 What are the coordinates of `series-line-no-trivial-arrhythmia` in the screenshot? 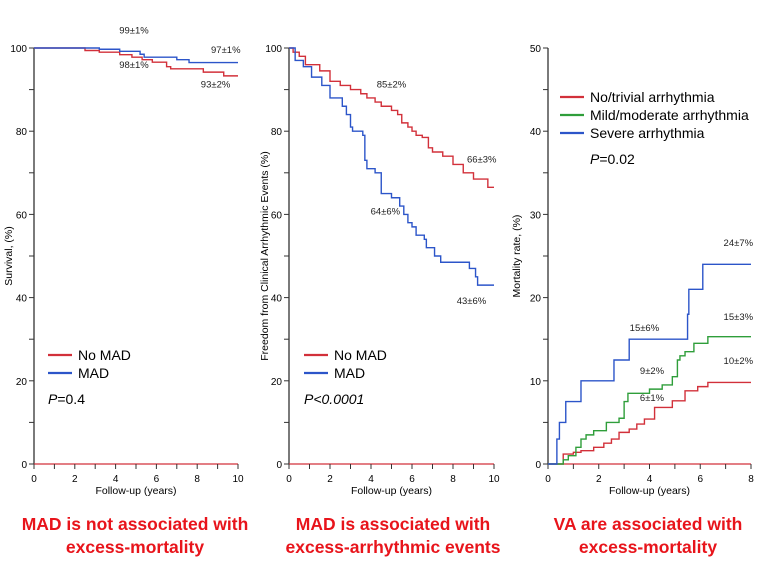 It's located at (649, 423).